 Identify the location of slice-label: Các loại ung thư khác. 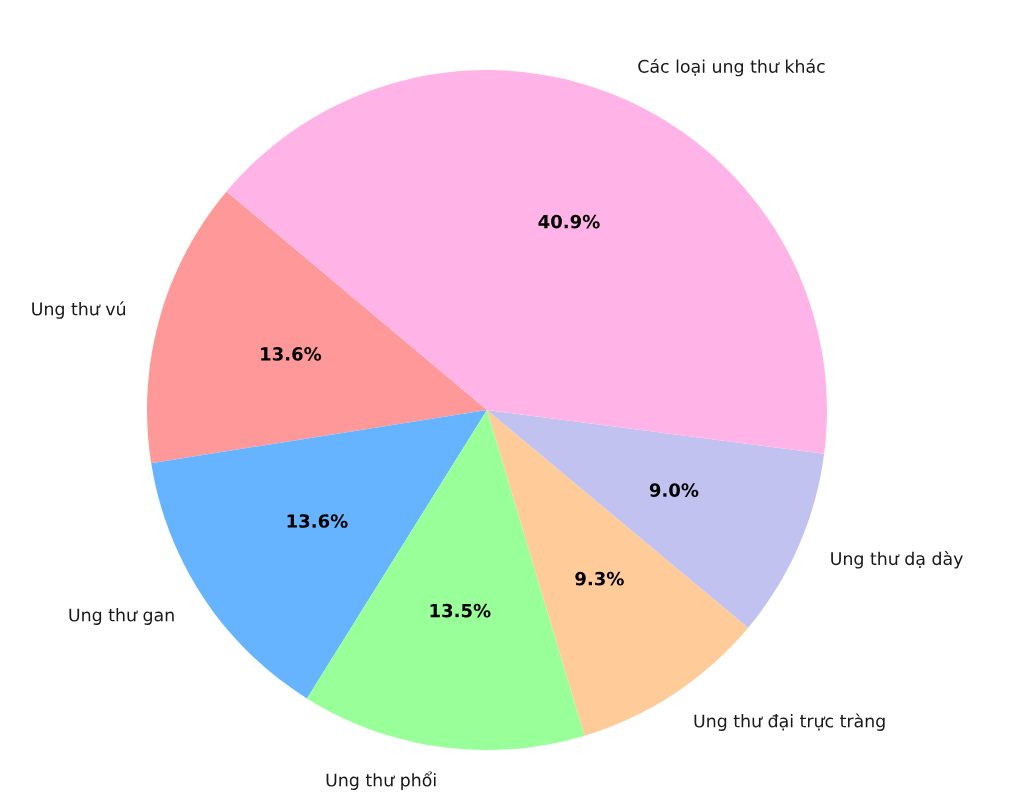
(731, 67).